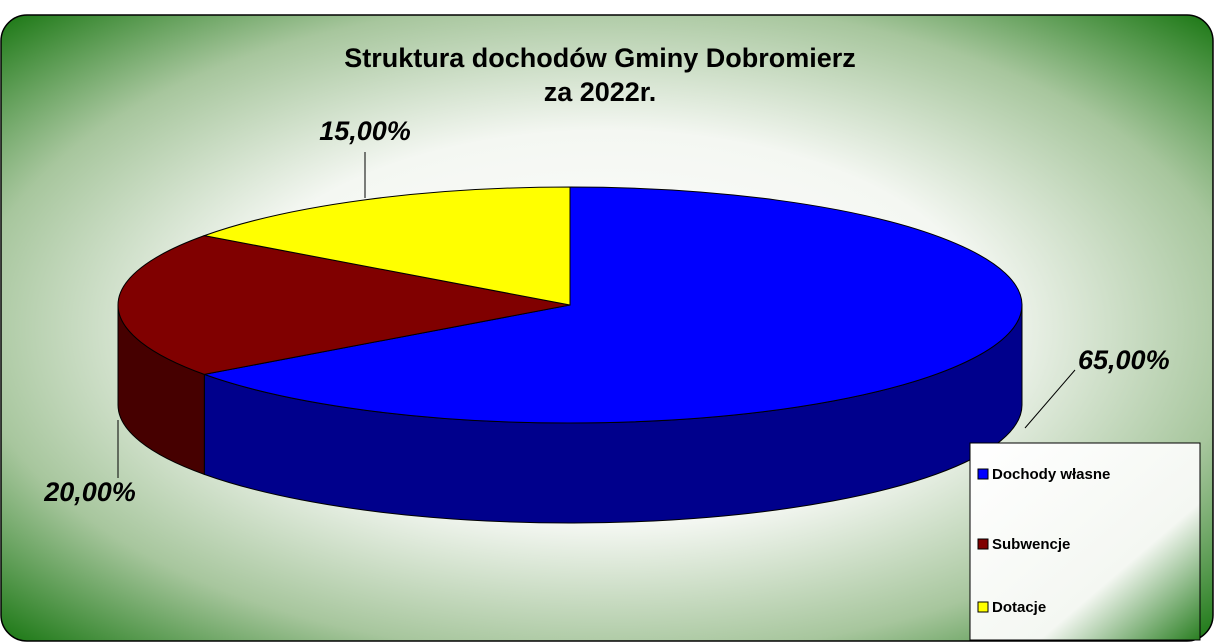 The image size is (1215, 643). What do you see at coordinates (1051, 474) in the screenshot?
I see `legend-label: Dochody własne` at bounding box center [1051, 474].